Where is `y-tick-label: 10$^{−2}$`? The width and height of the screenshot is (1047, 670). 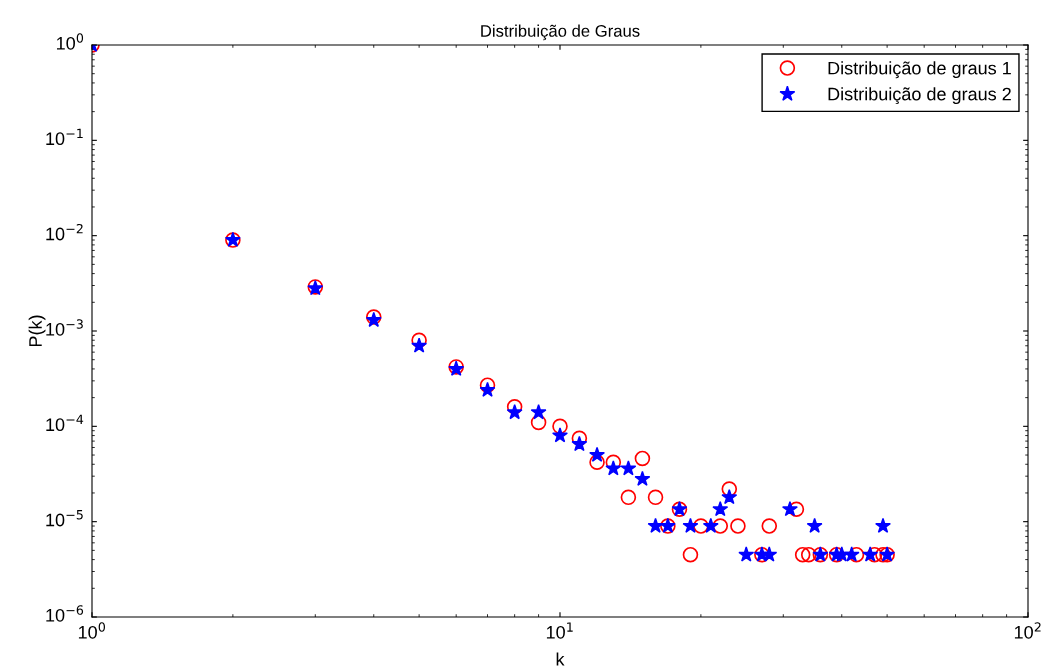
y-tick-label: 10$^{−2}$ is located at coordinates (64, 232).